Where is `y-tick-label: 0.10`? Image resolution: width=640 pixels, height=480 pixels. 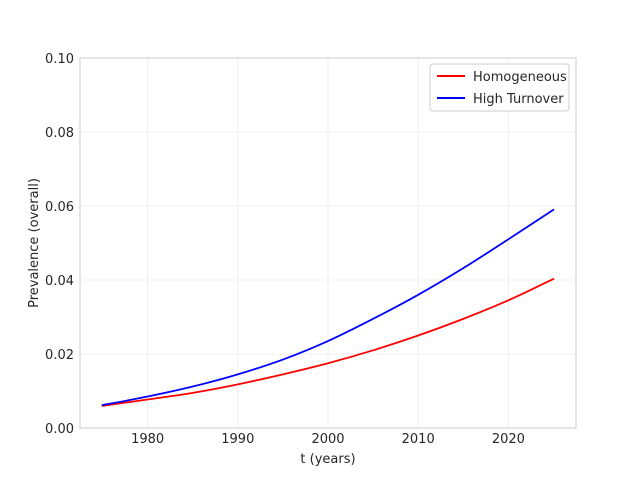 y-tick-label: 0.10 is located at coordinates (59, 59).